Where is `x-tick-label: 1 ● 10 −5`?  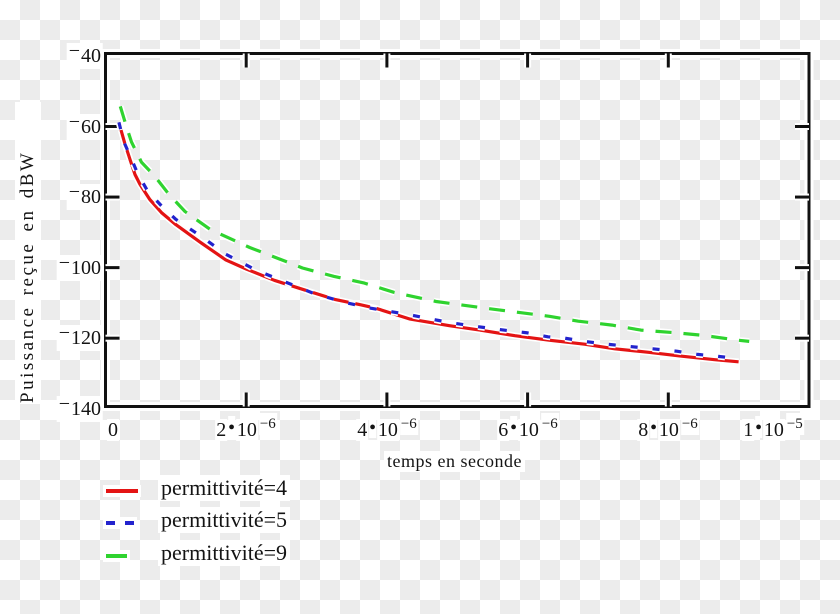
x-tick-label: 1 ● 10 −5 is located at coordinates (773, 428).